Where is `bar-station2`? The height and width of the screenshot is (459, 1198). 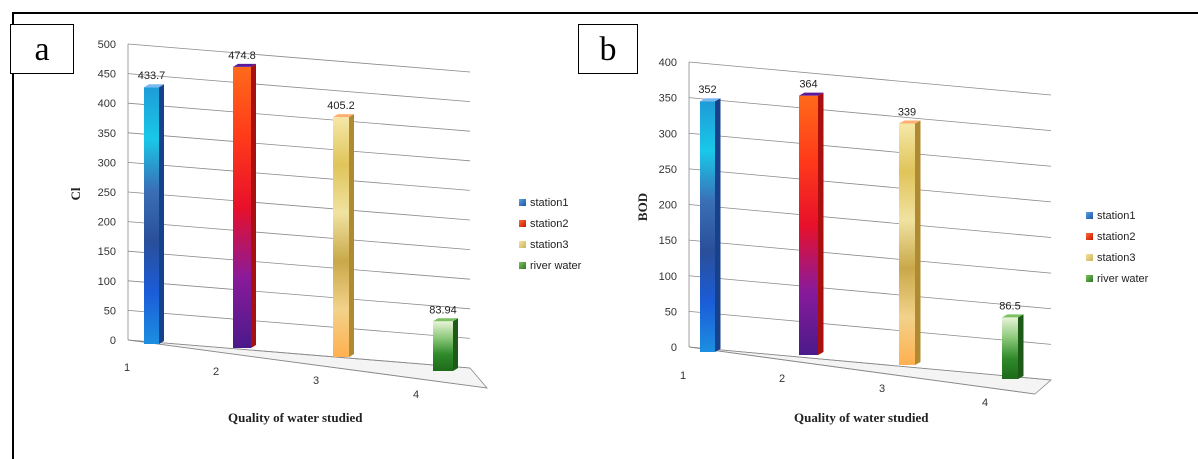 bar-station2 is located at coordinates (242, 207).